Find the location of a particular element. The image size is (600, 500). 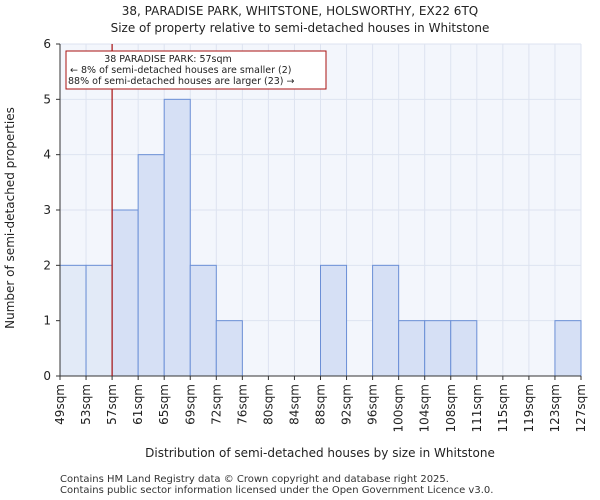

x-tick-label: 104sqm is located at coordinates (425, 408).